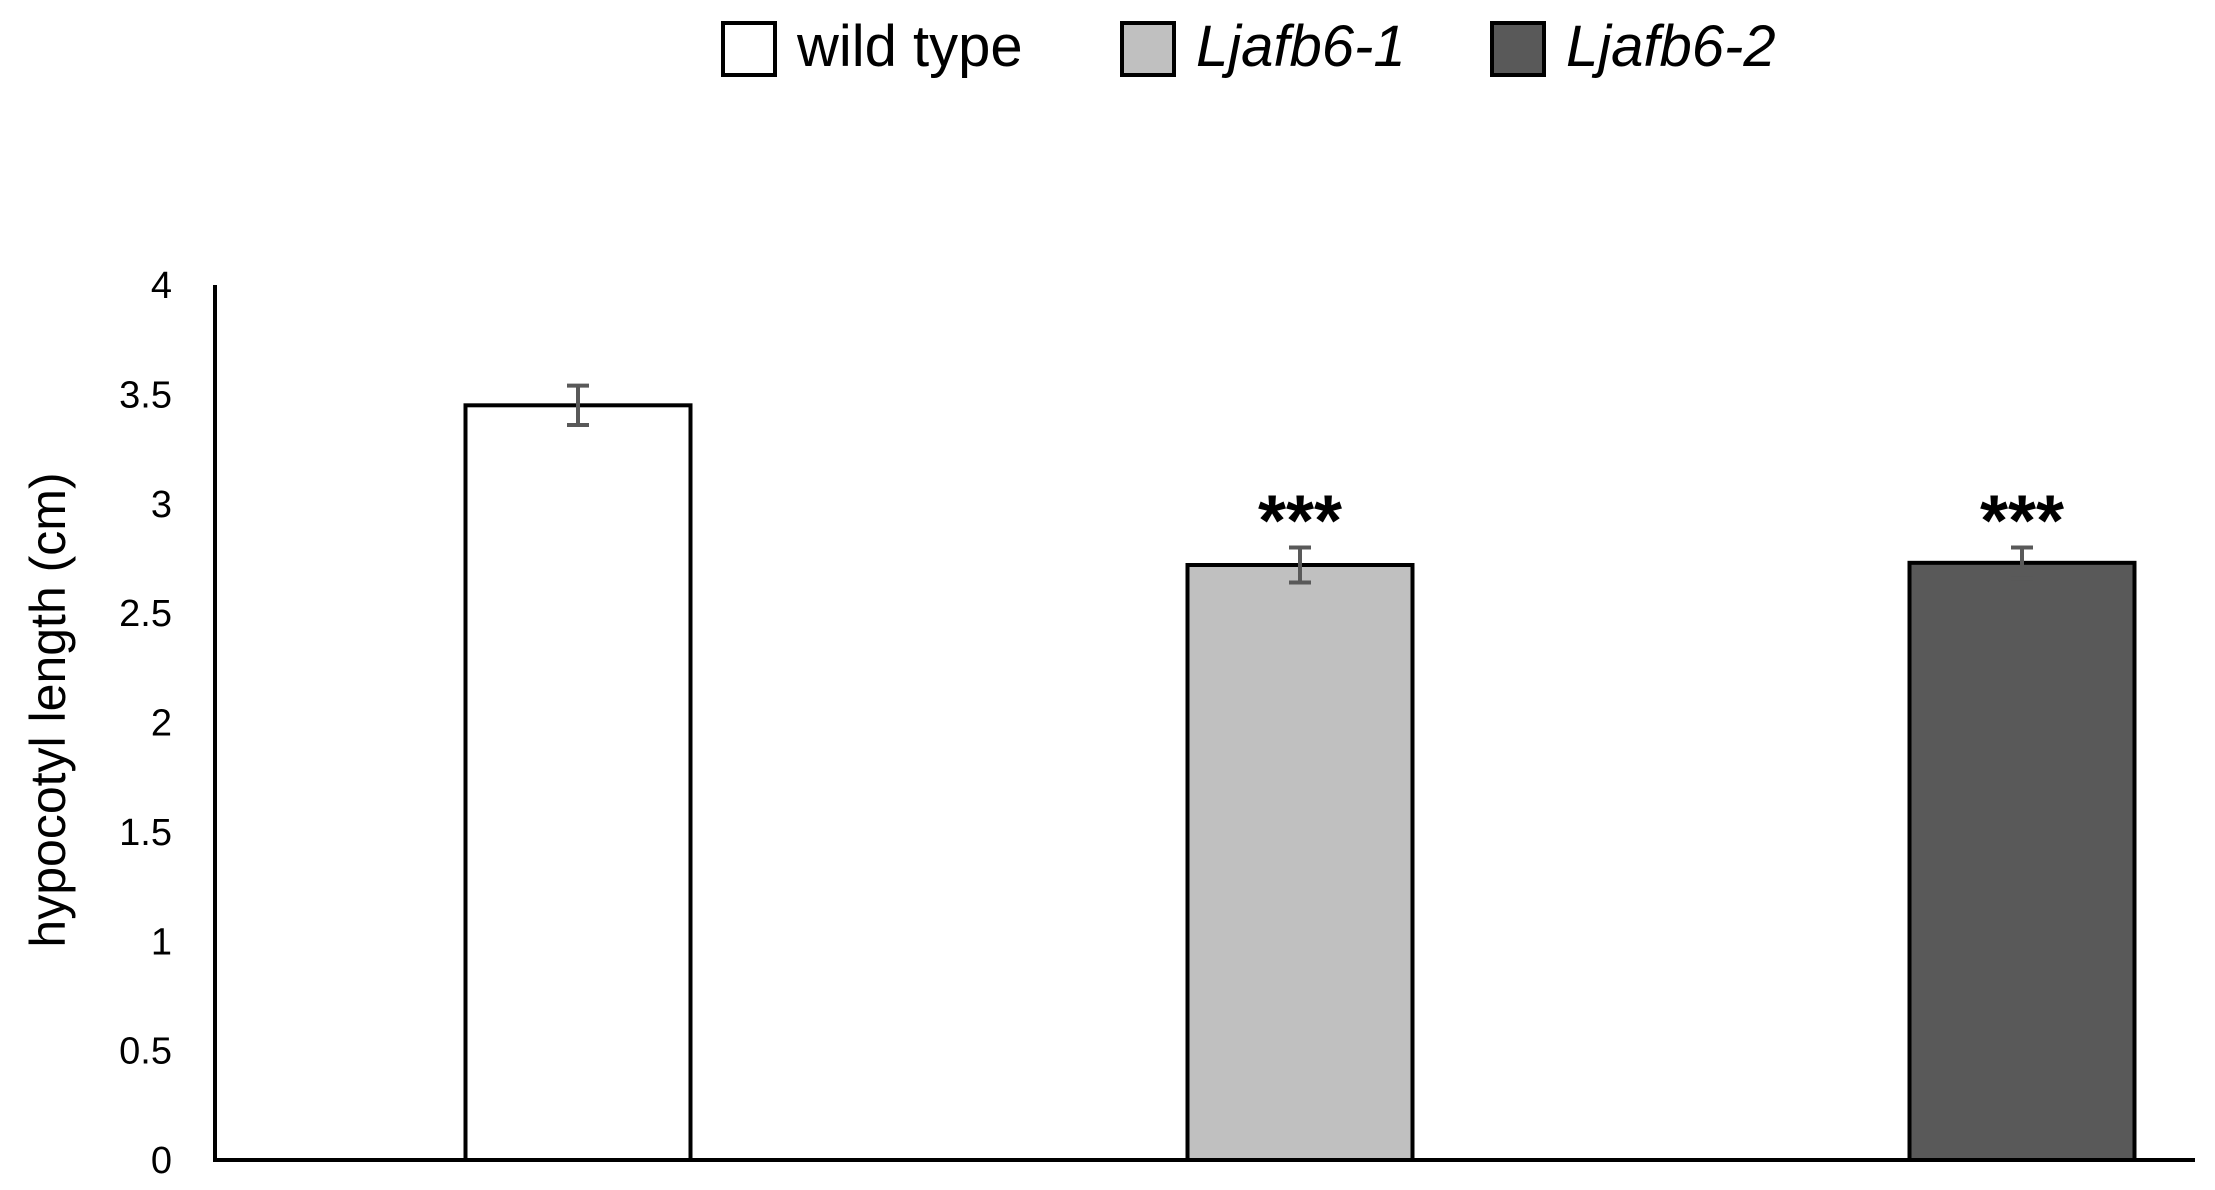 The height and width of the screenshot is (1190, 2215). I want to click on legend-item: Ljafb6-2, so click(1633, 46).